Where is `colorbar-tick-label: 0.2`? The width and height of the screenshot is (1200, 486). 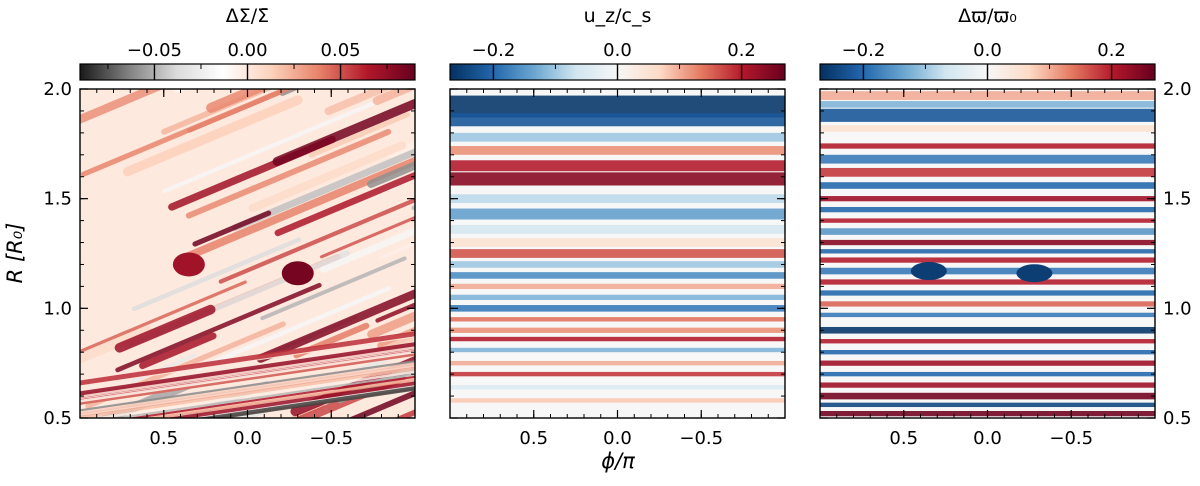 colorbar-tick-label: 0.2 is located at coordinates (1111, 50).